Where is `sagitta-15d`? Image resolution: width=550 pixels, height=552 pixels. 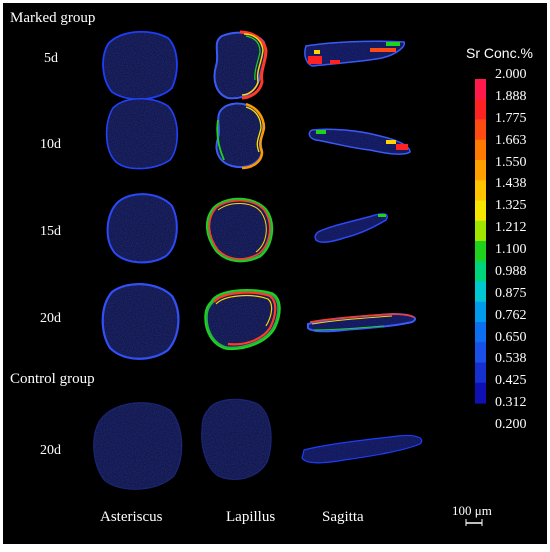
sagitta-15d is located at coordinates (351, 228).